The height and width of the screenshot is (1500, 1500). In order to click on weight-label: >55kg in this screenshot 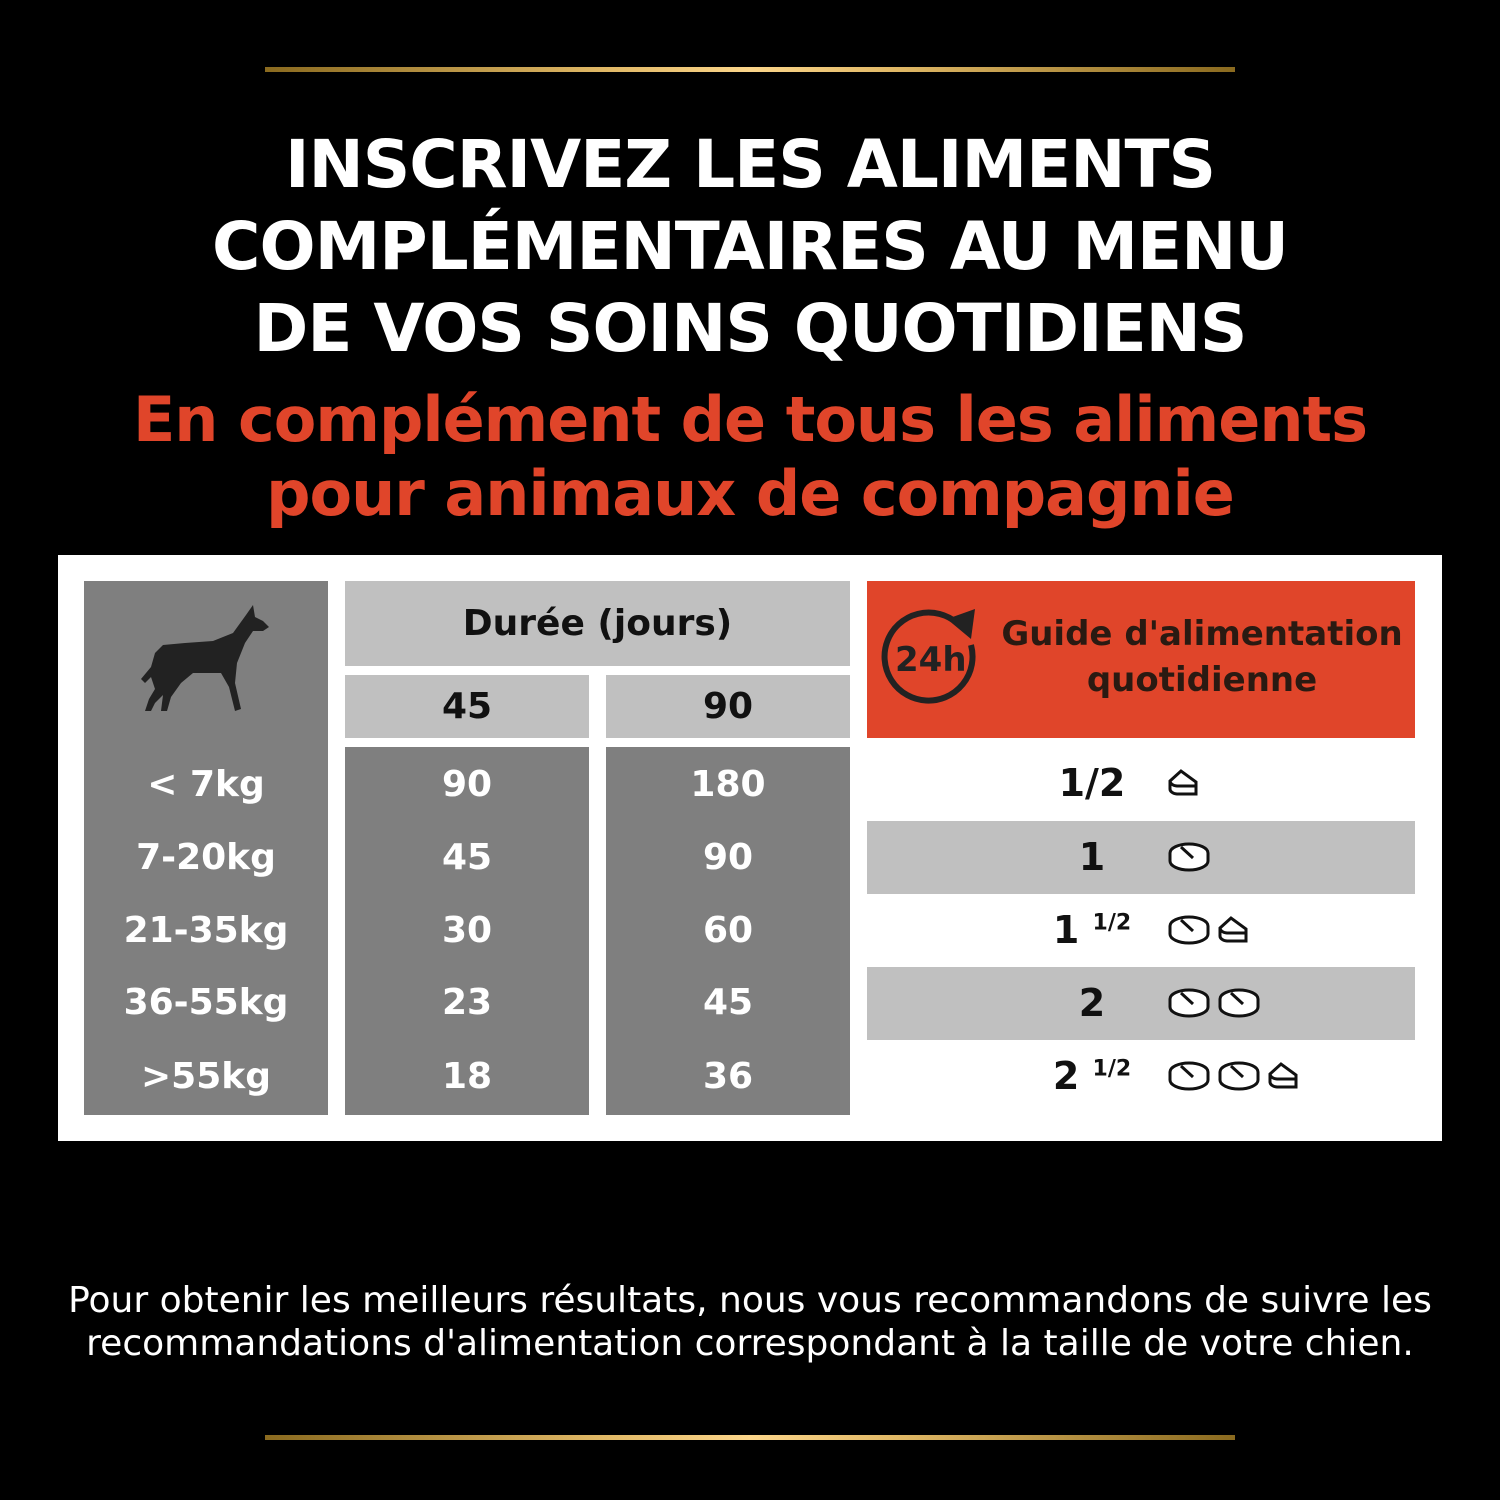, I will do `click(206, 1076)`.